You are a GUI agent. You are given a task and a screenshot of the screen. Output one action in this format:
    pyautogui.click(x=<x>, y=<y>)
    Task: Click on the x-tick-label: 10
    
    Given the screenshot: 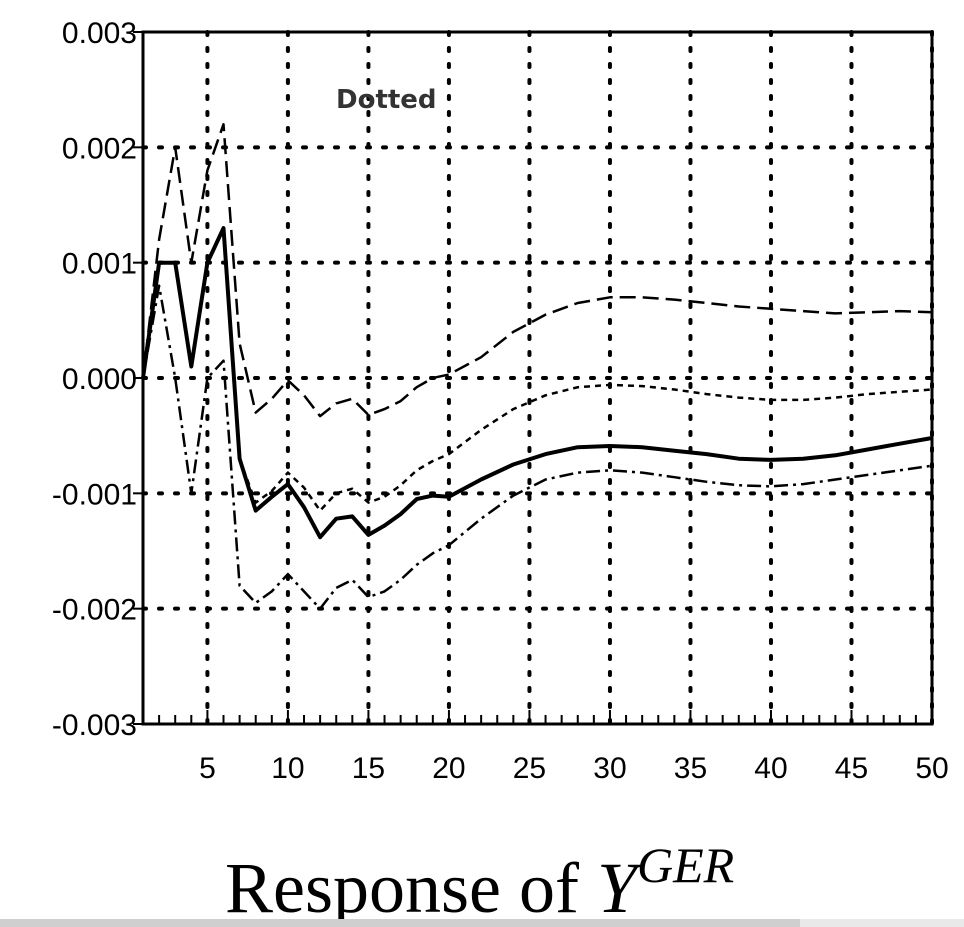 What is the action you would take?
    pyautogui.click(x=287, y=768)
    